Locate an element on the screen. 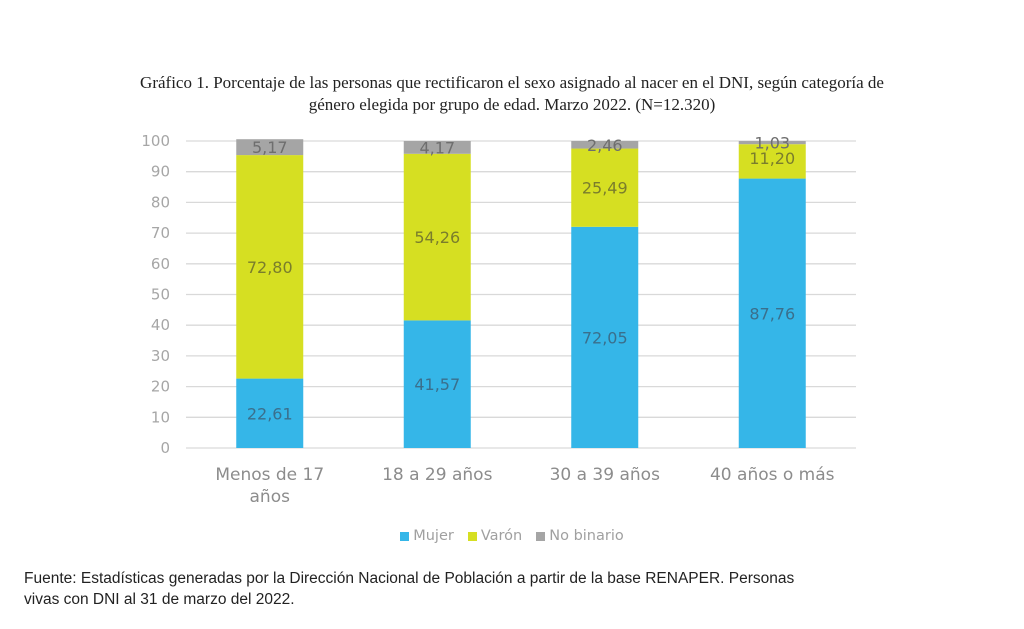  y-tick-label: 100 is located at coordinates (155, 141).